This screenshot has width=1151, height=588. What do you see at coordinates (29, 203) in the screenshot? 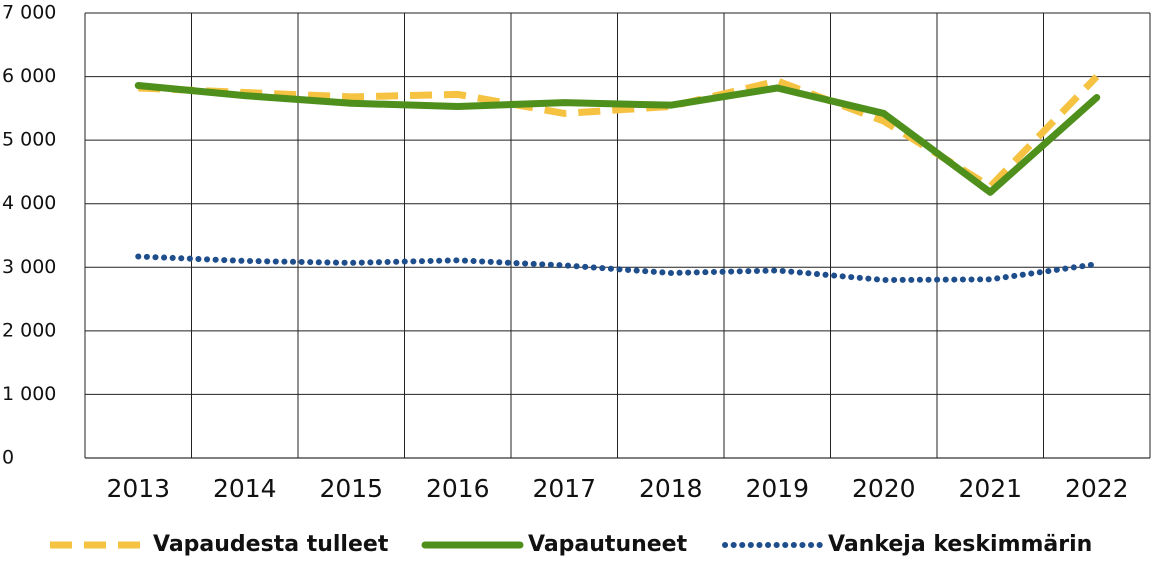
I see `y-tick-label: 4 000` at bounding box center [29, 203].